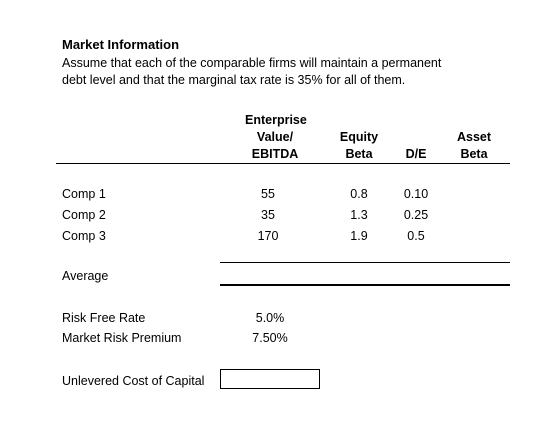 Image resolution: width=560 pixels, height=429 pixels. What do you see at coordinates (365, 285) in the screenshot?
I see `average-bottom-rule` at bounding box center [365, 285].